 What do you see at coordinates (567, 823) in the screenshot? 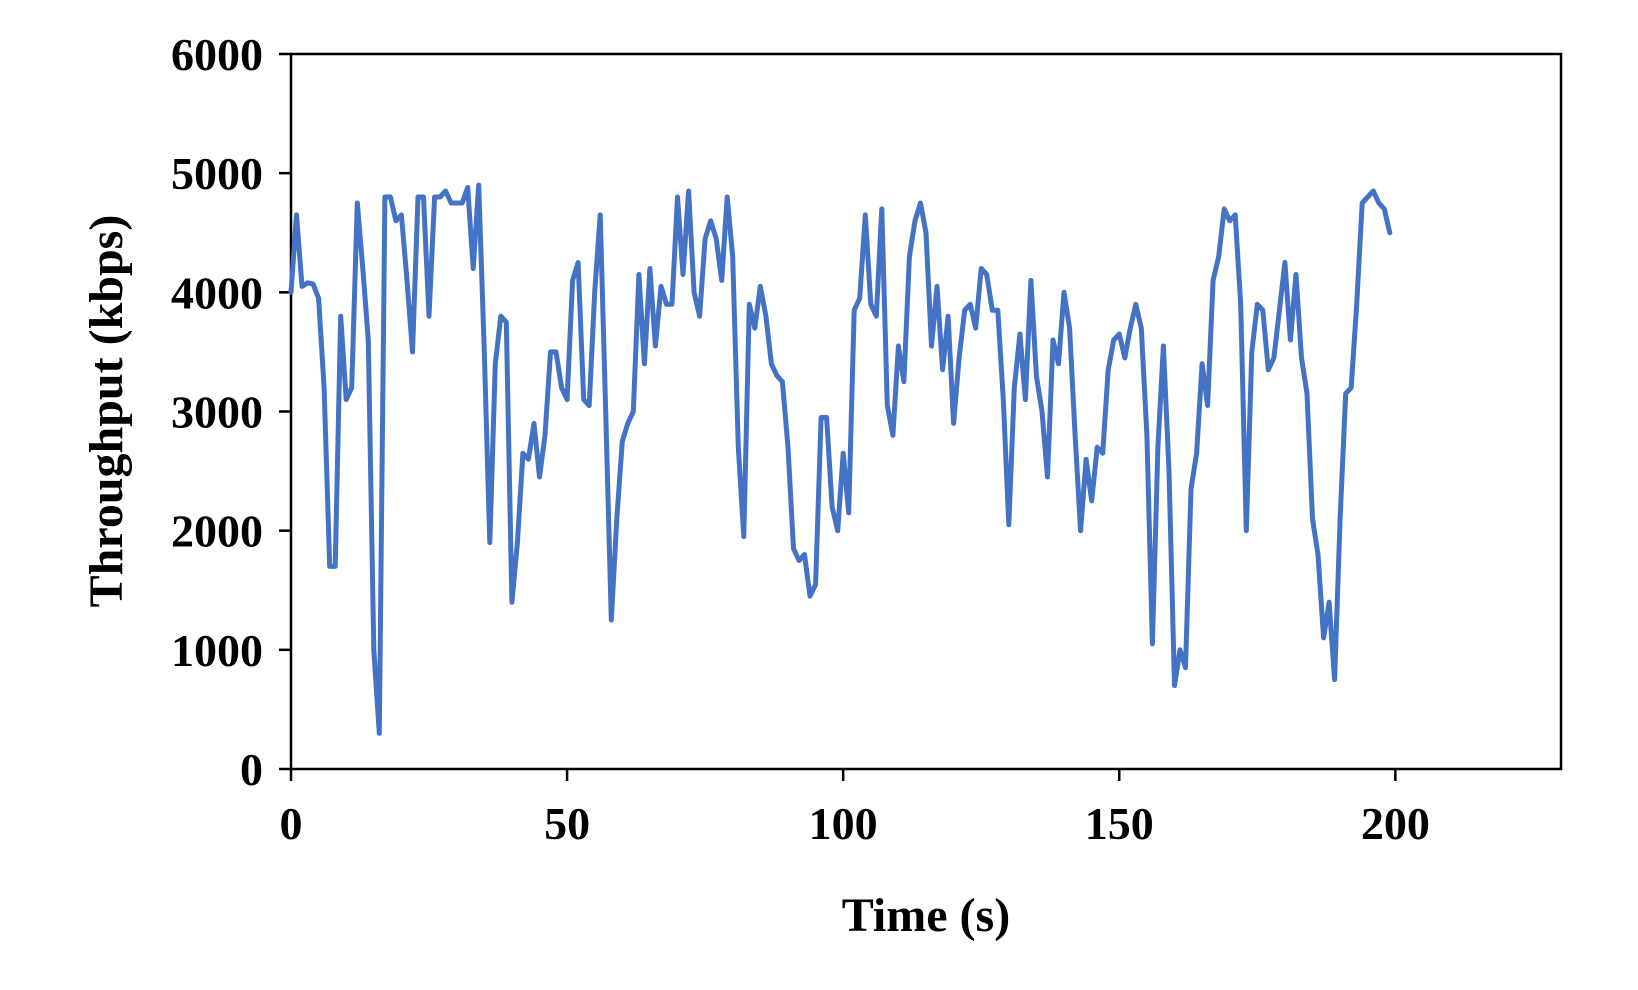
I see `x-tick-label: 50` at bounding box center [567, 823].